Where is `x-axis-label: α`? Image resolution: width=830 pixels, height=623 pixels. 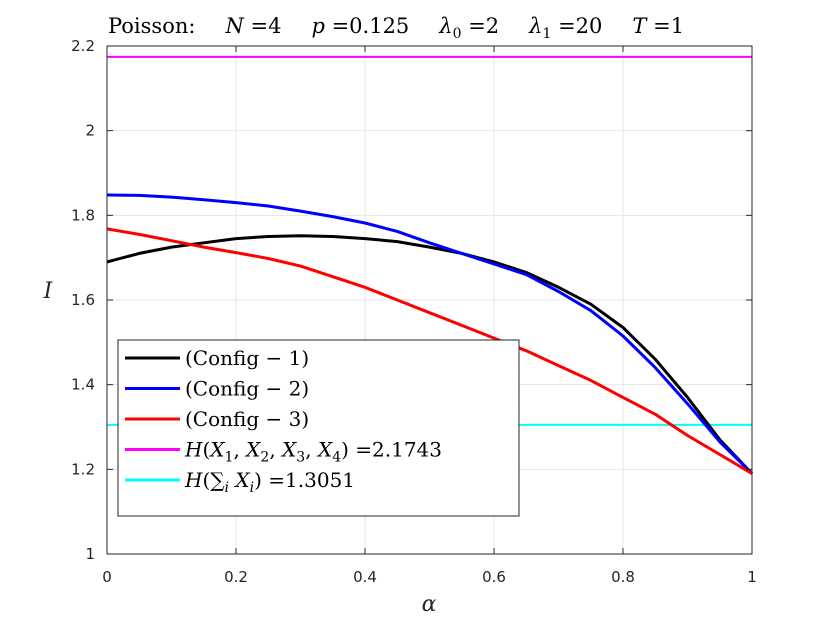
x-axis-label: α is located at coordinates (429, 604).